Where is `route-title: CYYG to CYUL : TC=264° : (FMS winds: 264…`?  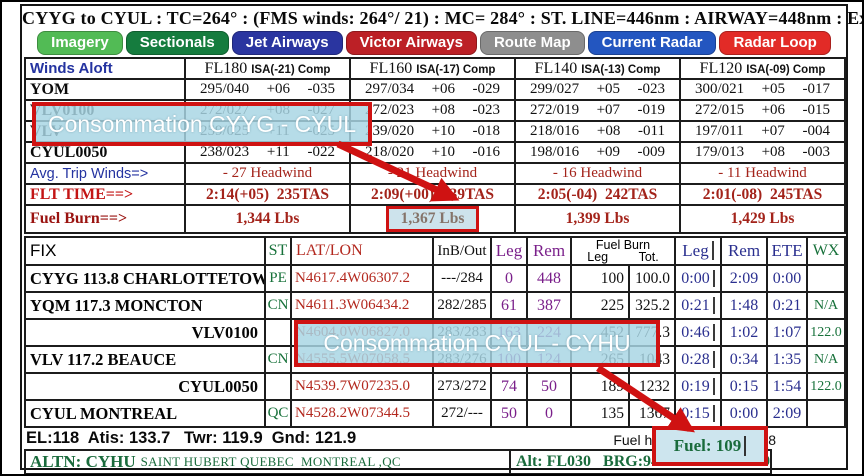
route-title: CYYG to CYUL : TC=264° : (FMS winds: 264… is located at coordinates (443, 18).